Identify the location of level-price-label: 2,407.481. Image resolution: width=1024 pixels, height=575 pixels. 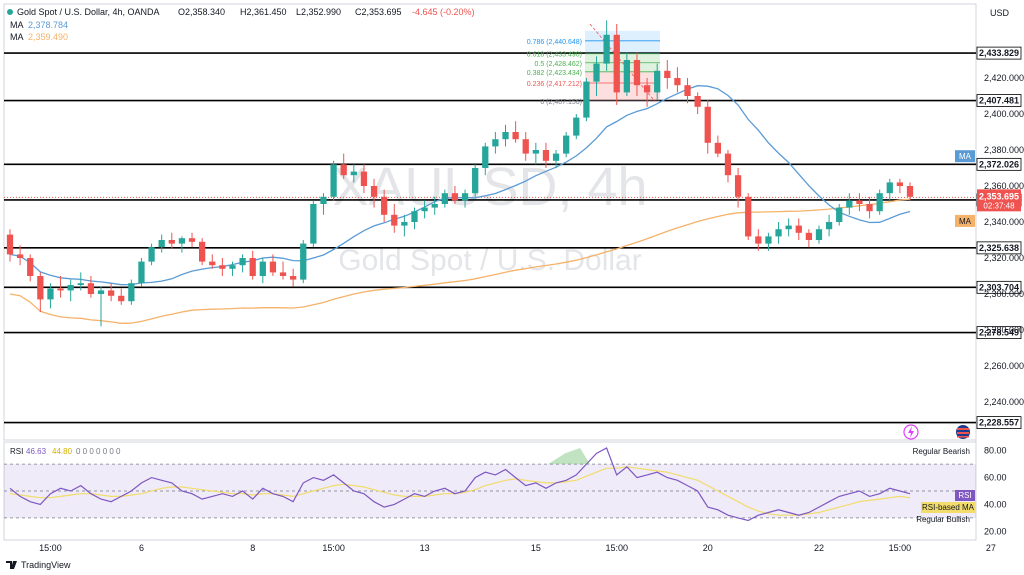
(999, 101).